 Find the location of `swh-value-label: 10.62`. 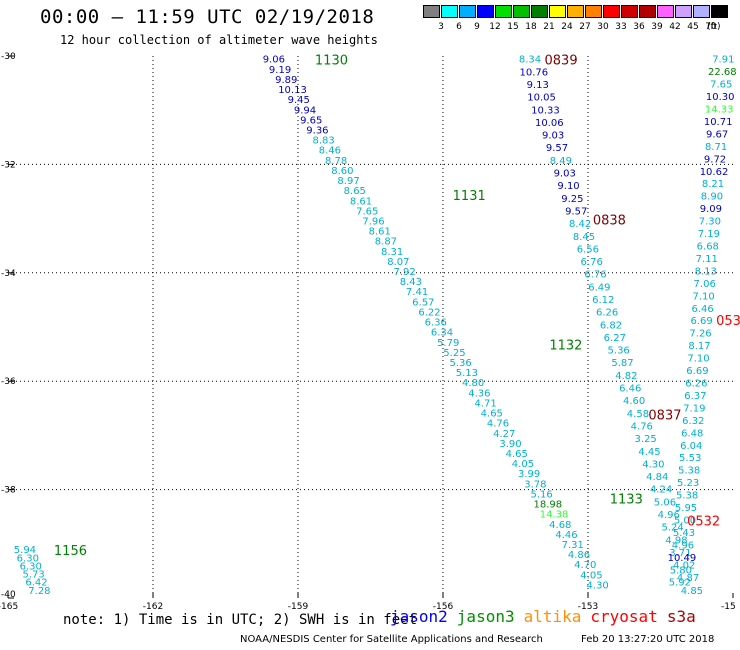

swh-value-label: 10.62 is located at coordinates (714, 172).